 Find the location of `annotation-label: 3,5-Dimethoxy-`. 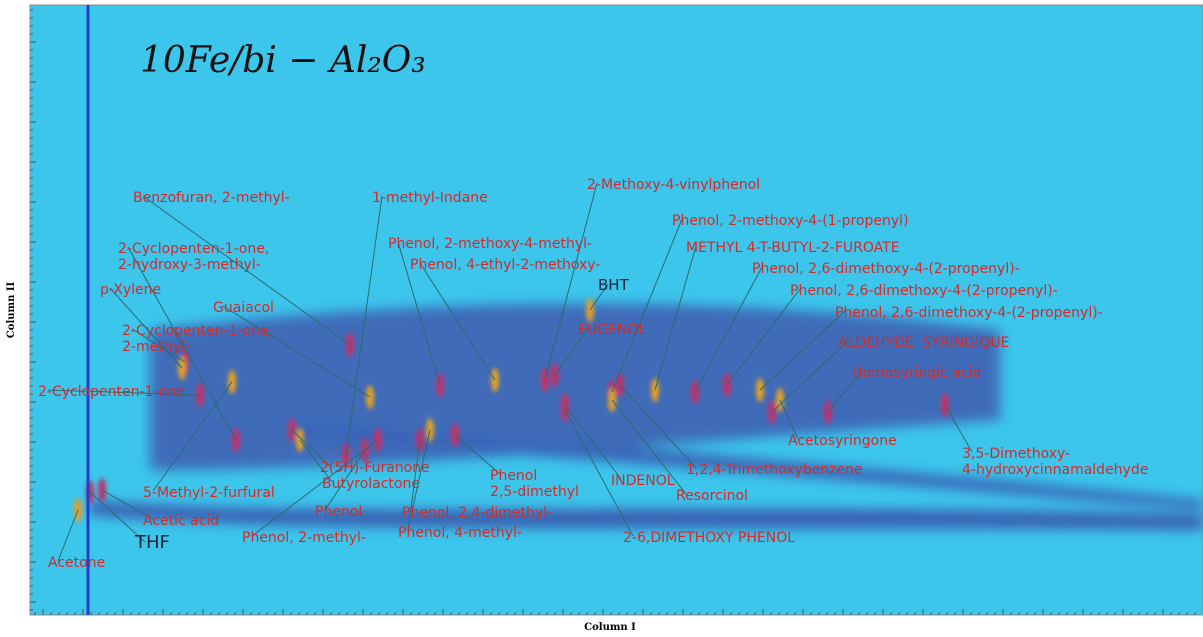

annotation-label: 3,5-Dimethoxy- is located at coordinates (1016, 454).